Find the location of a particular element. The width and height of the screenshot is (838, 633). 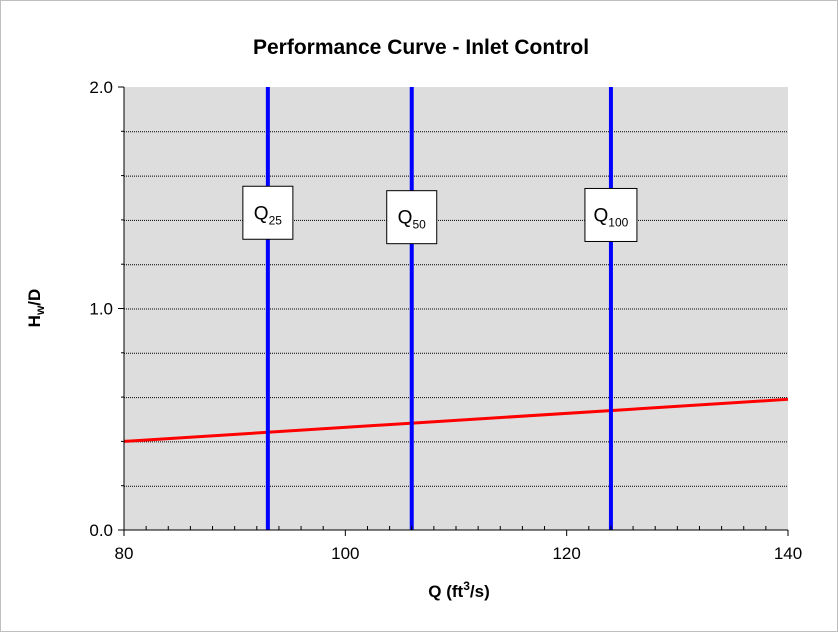

x-axis-label-main: Q (ft is located at coordinates (445, 591).